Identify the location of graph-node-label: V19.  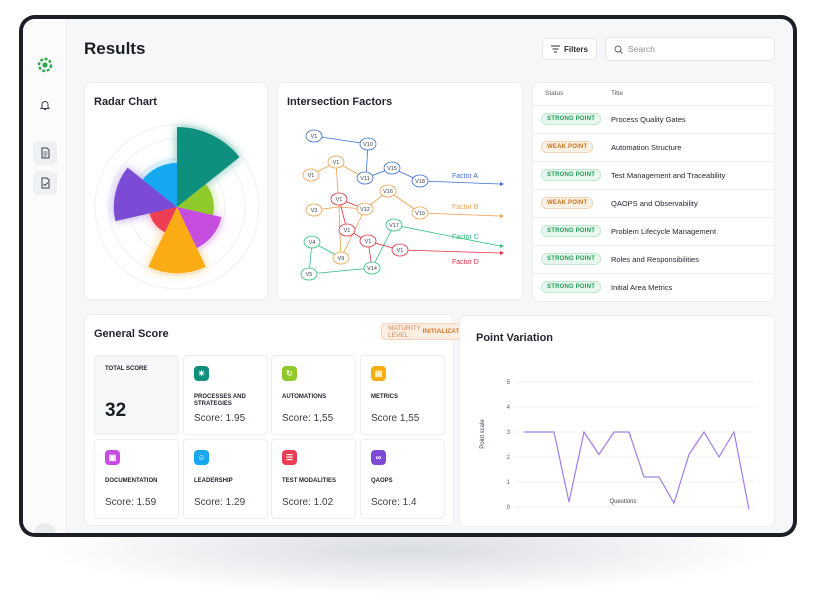
(420, 214).